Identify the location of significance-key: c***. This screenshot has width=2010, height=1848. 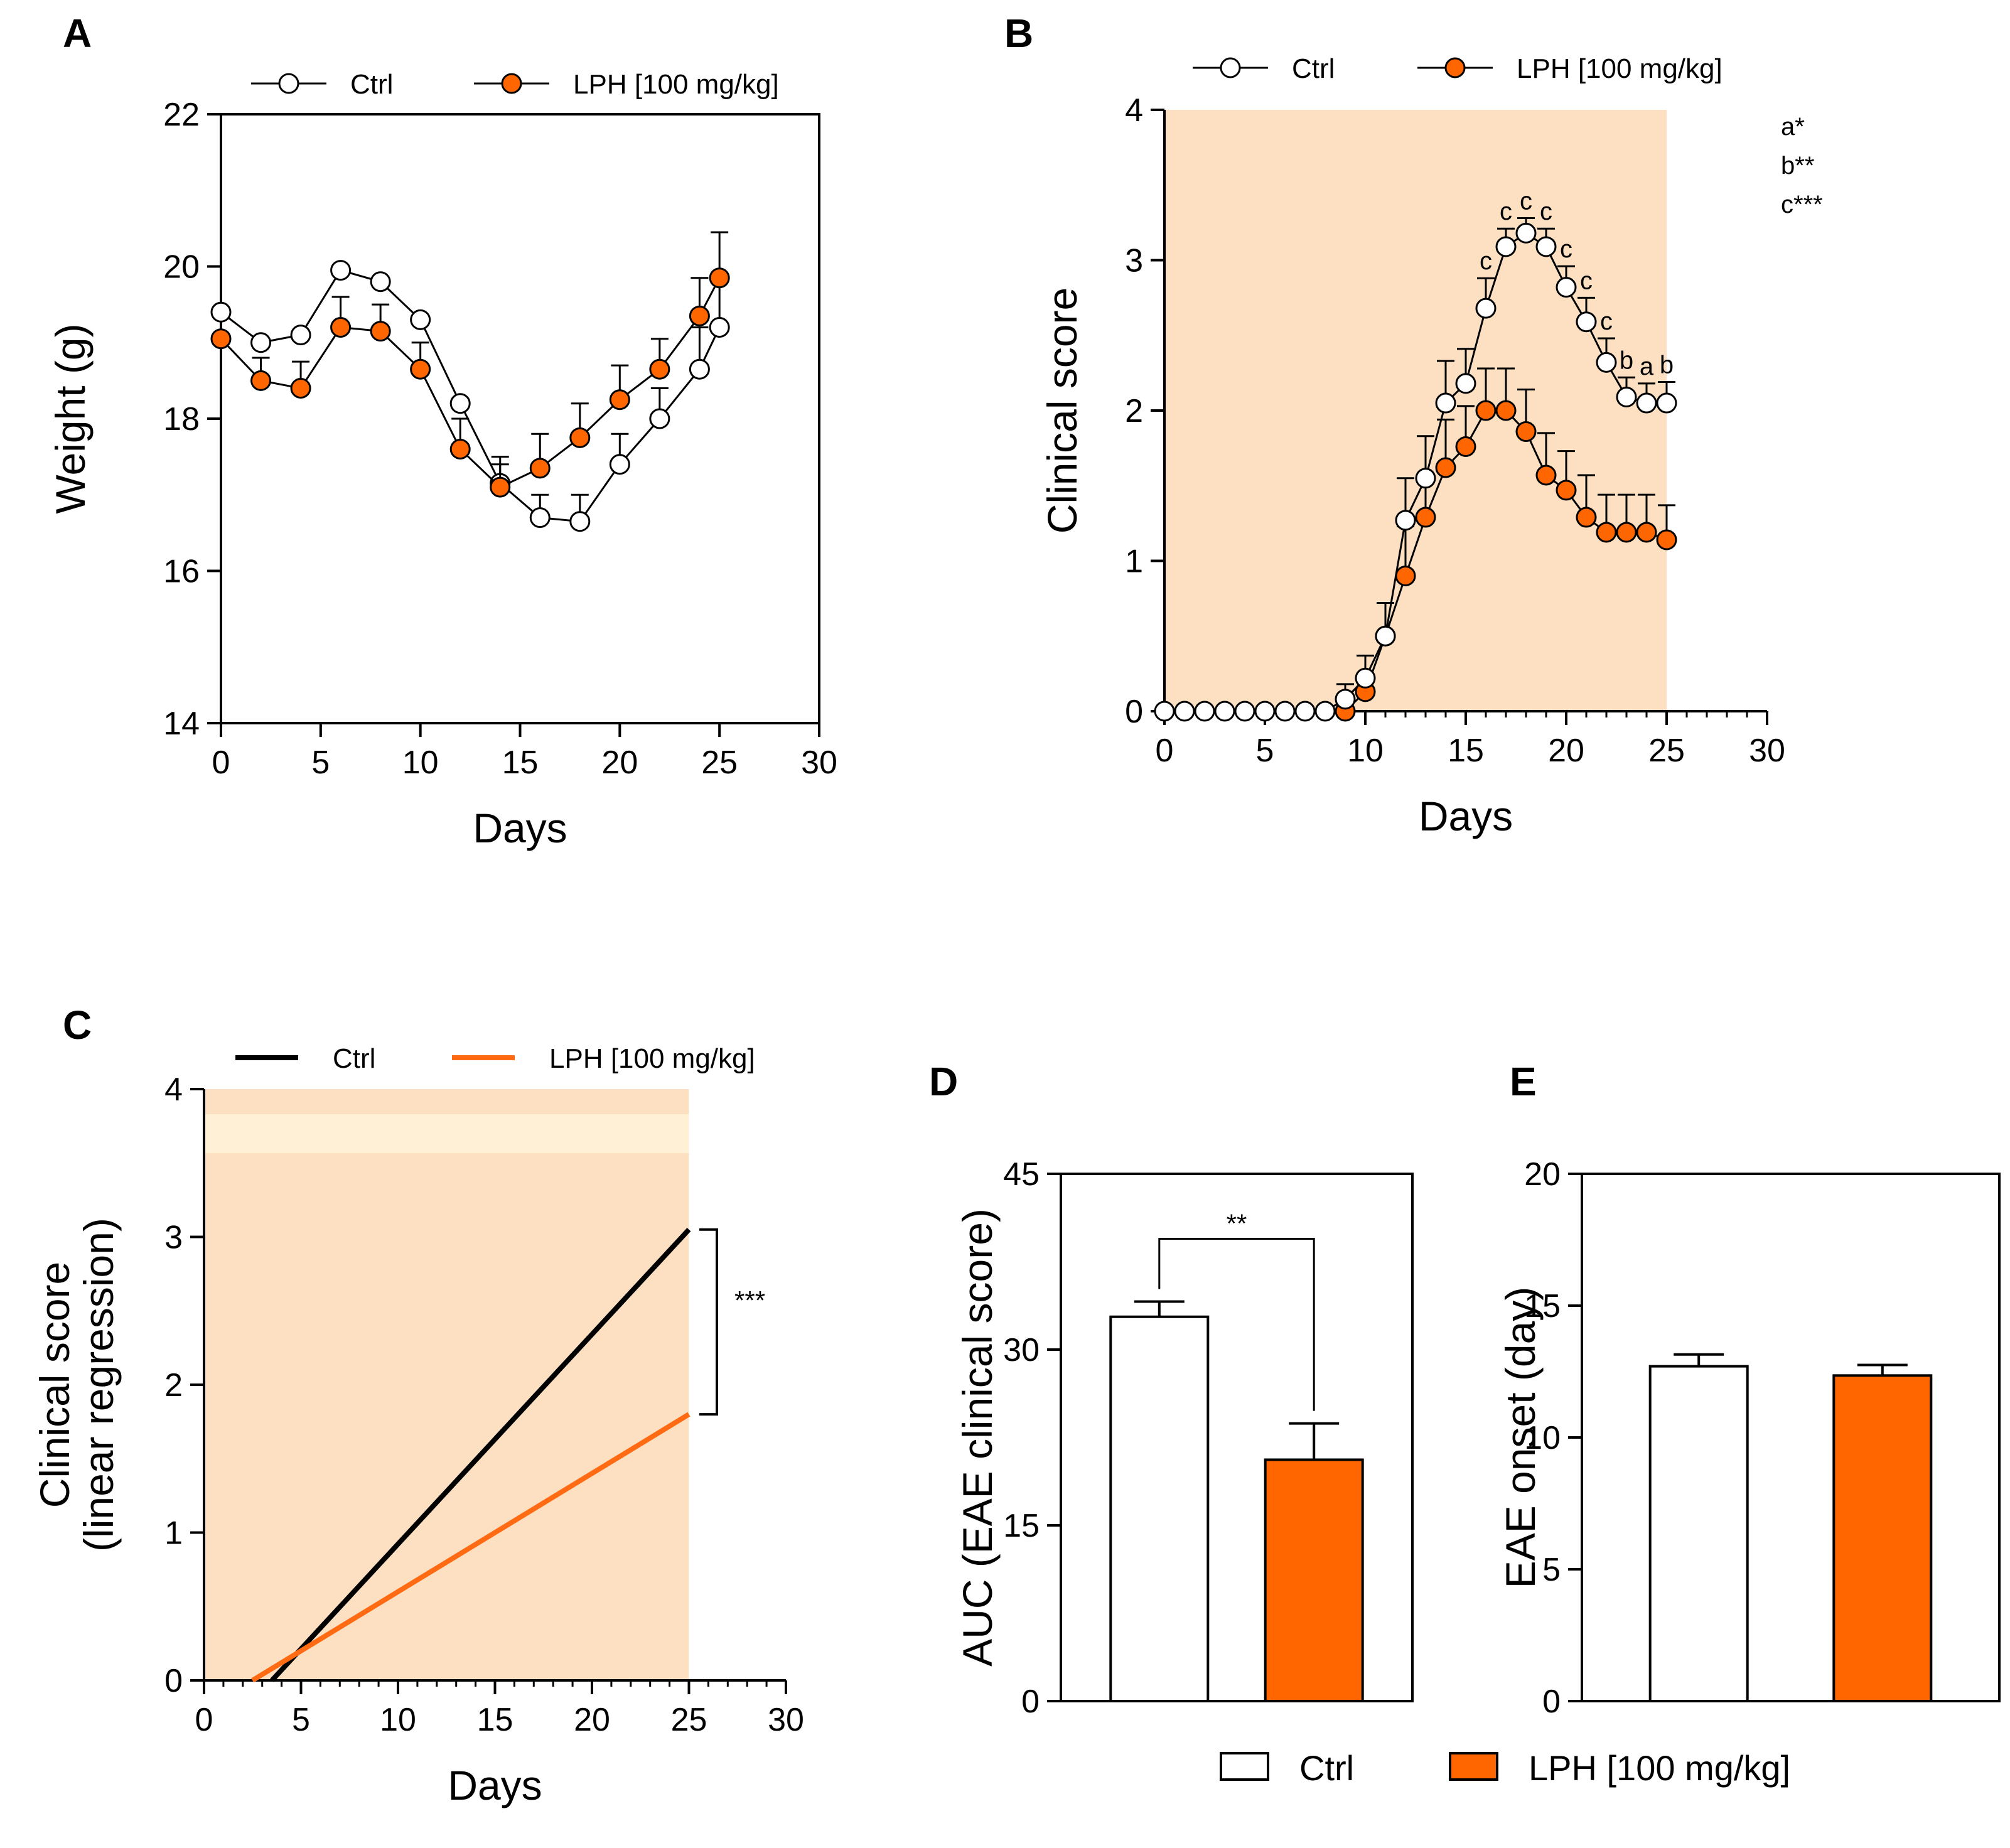
(1802, 204).